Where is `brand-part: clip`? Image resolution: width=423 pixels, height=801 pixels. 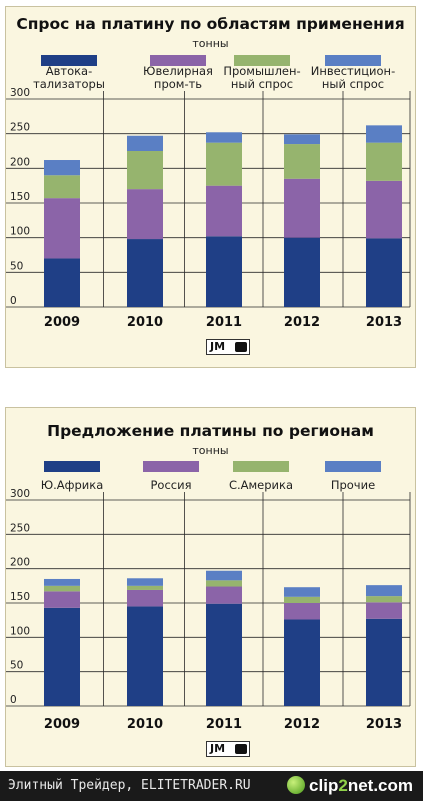 brand-part: clip is located at coordinates (324, 785).